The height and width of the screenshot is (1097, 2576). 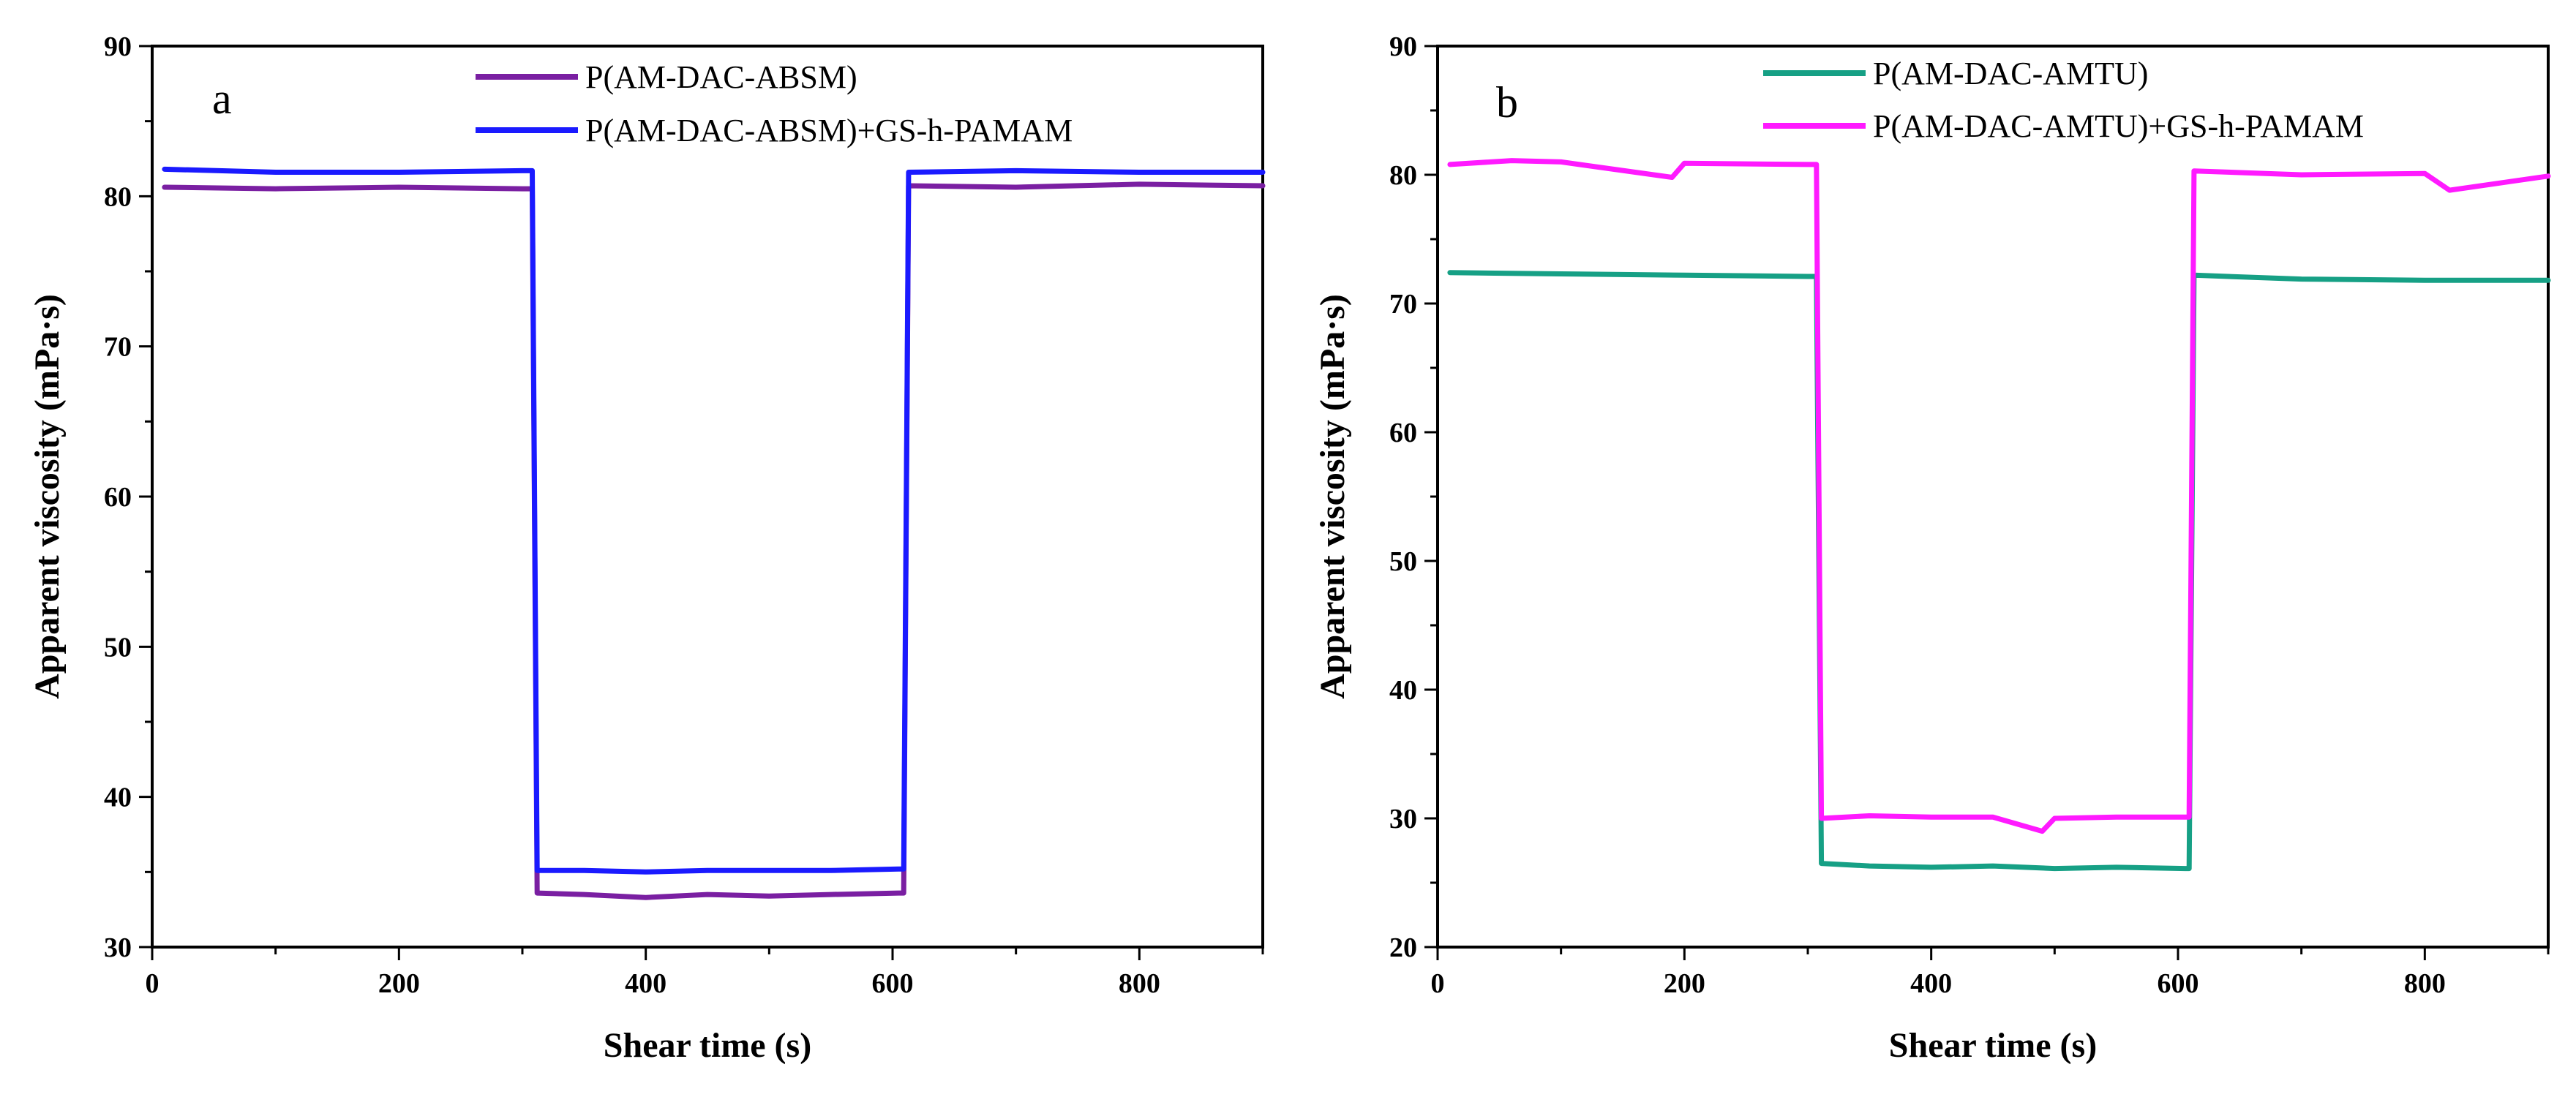 I want to click on y-tick-label-b: 50, so click(x=1403, y=561).